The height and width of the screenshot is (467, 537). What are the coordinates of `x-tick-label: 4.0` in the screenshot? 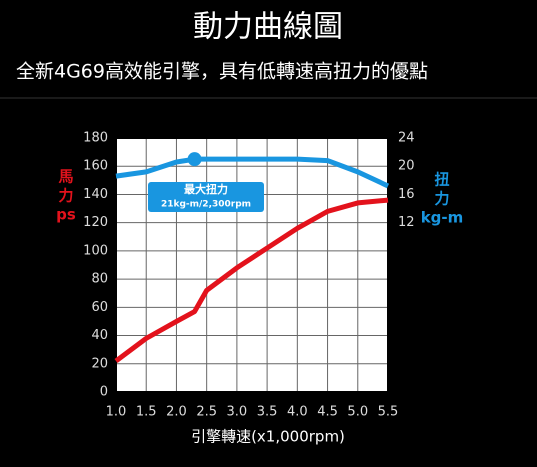 It's located at (297, 412).